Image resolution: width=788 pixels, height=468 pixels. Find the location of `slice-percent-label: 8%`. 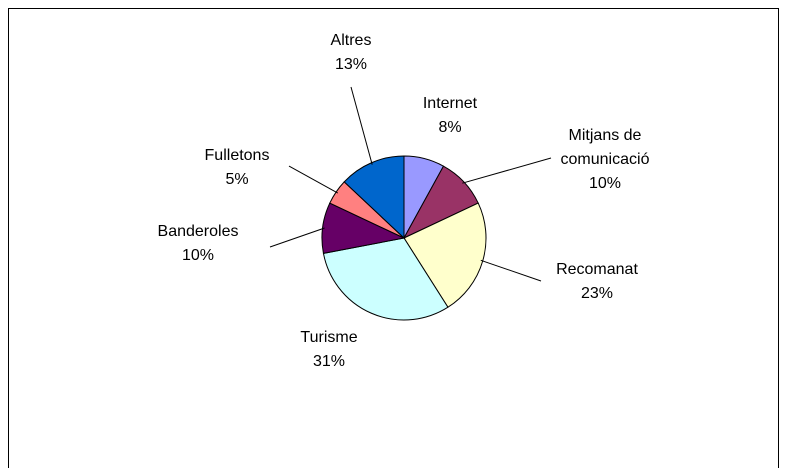

slice-percent-label: 8% is located at coordinates (449, 127).